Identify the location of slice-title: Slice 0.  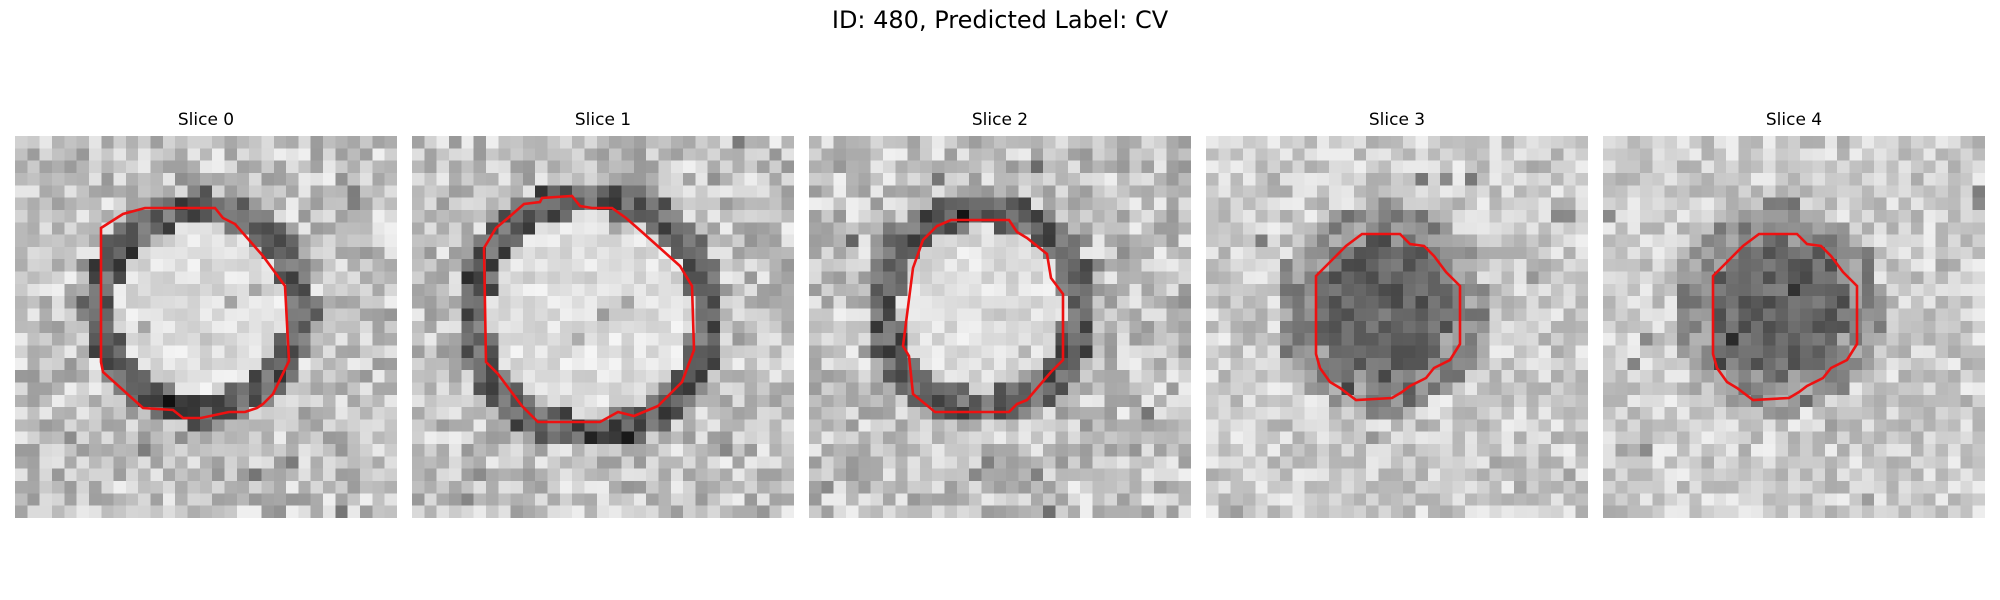
(206, 120).